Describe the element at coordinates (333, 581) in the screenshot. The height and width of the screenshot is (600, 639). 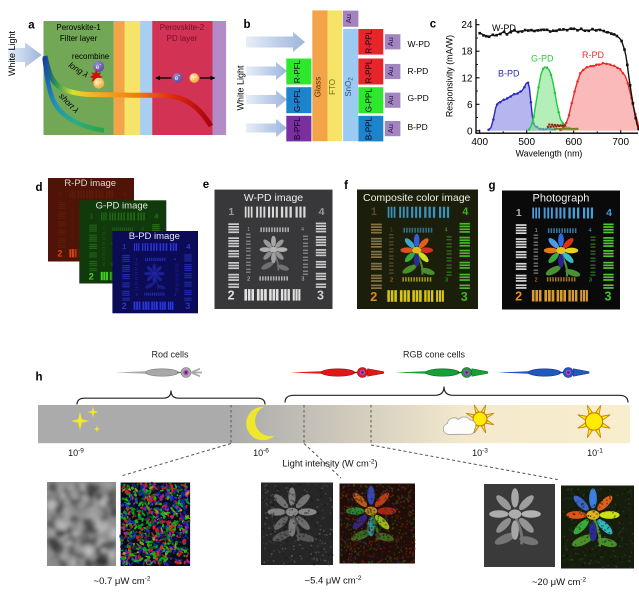
I see `svg-text: ~5.4 μW cm-2` at that location.